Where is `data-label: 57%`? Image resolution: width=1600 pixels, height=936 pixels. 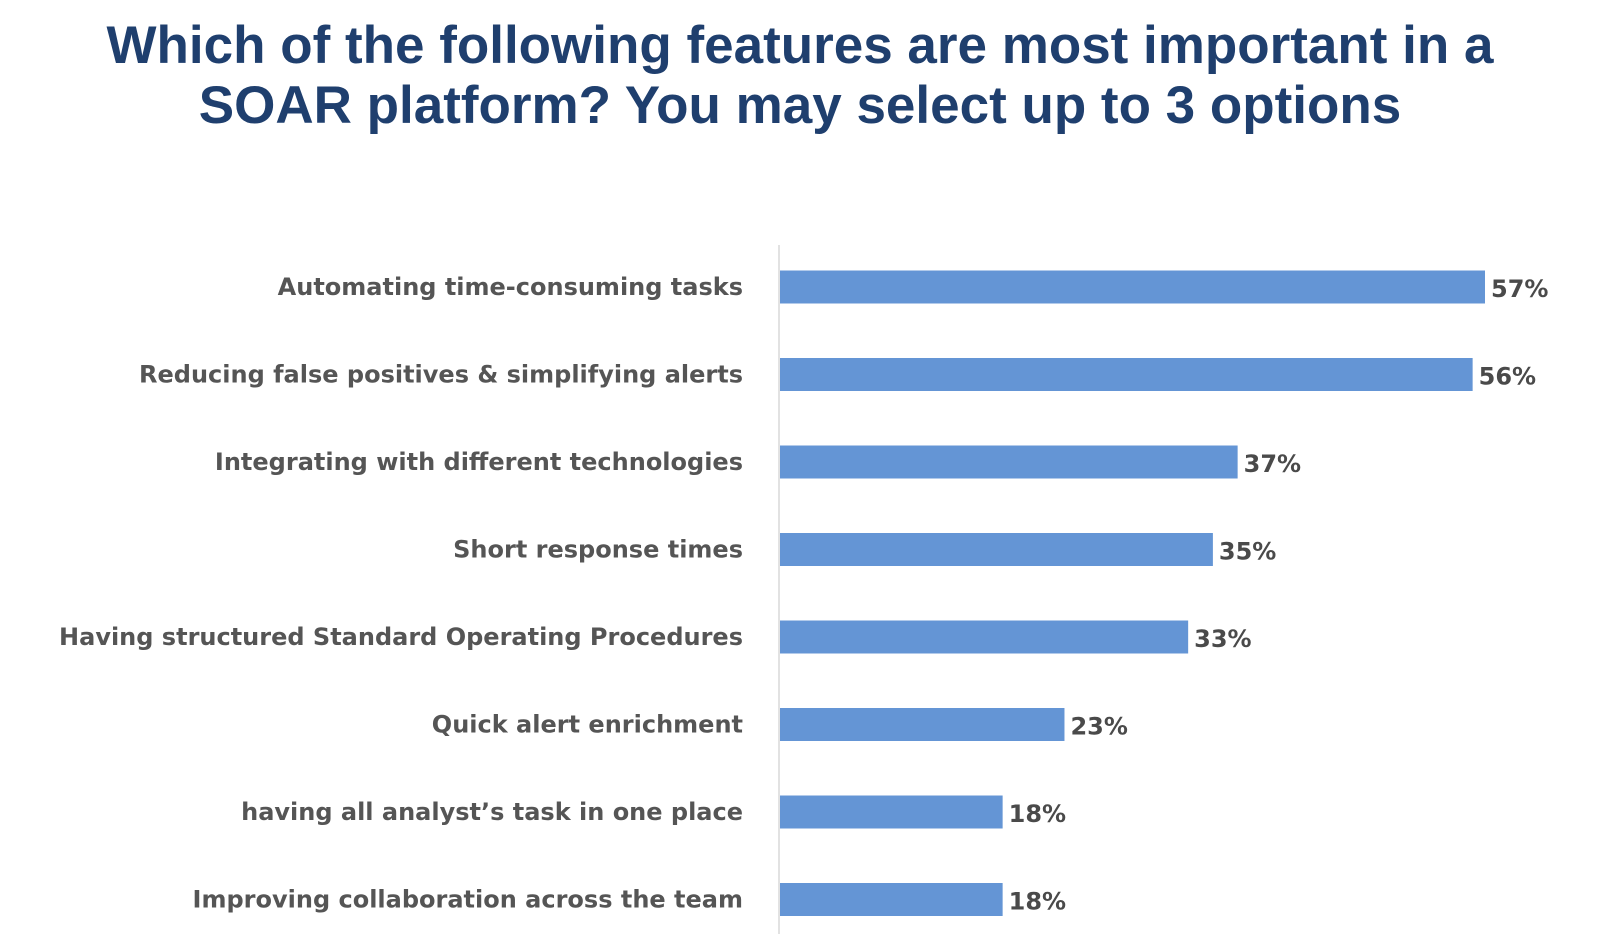 data-label: 57% is located at coordinates (1519, 289).